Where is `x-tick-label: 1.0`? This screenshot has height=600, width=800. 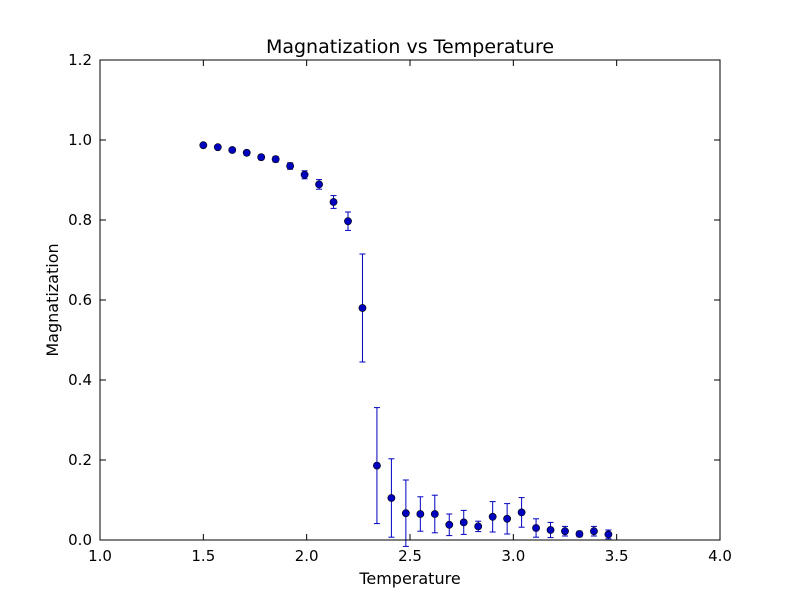 x-tick-label: 1.0 is located at coordinates (100, 556).